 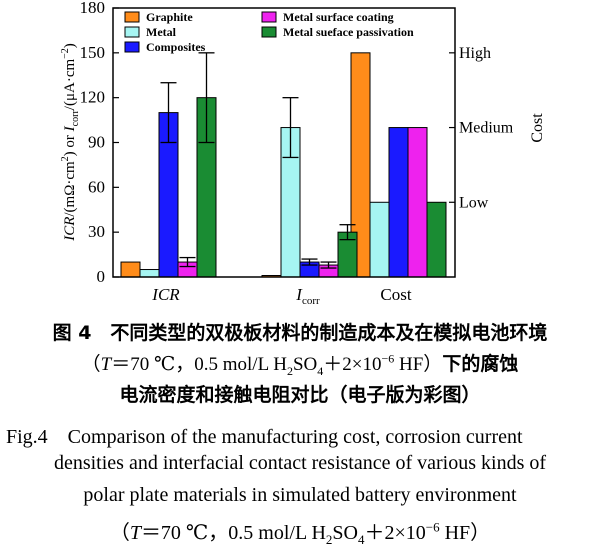 What do you see at coordinates (395, 294) in the screenshot?
I see `x-category-label: Cost` at bounding box center [395, 294].